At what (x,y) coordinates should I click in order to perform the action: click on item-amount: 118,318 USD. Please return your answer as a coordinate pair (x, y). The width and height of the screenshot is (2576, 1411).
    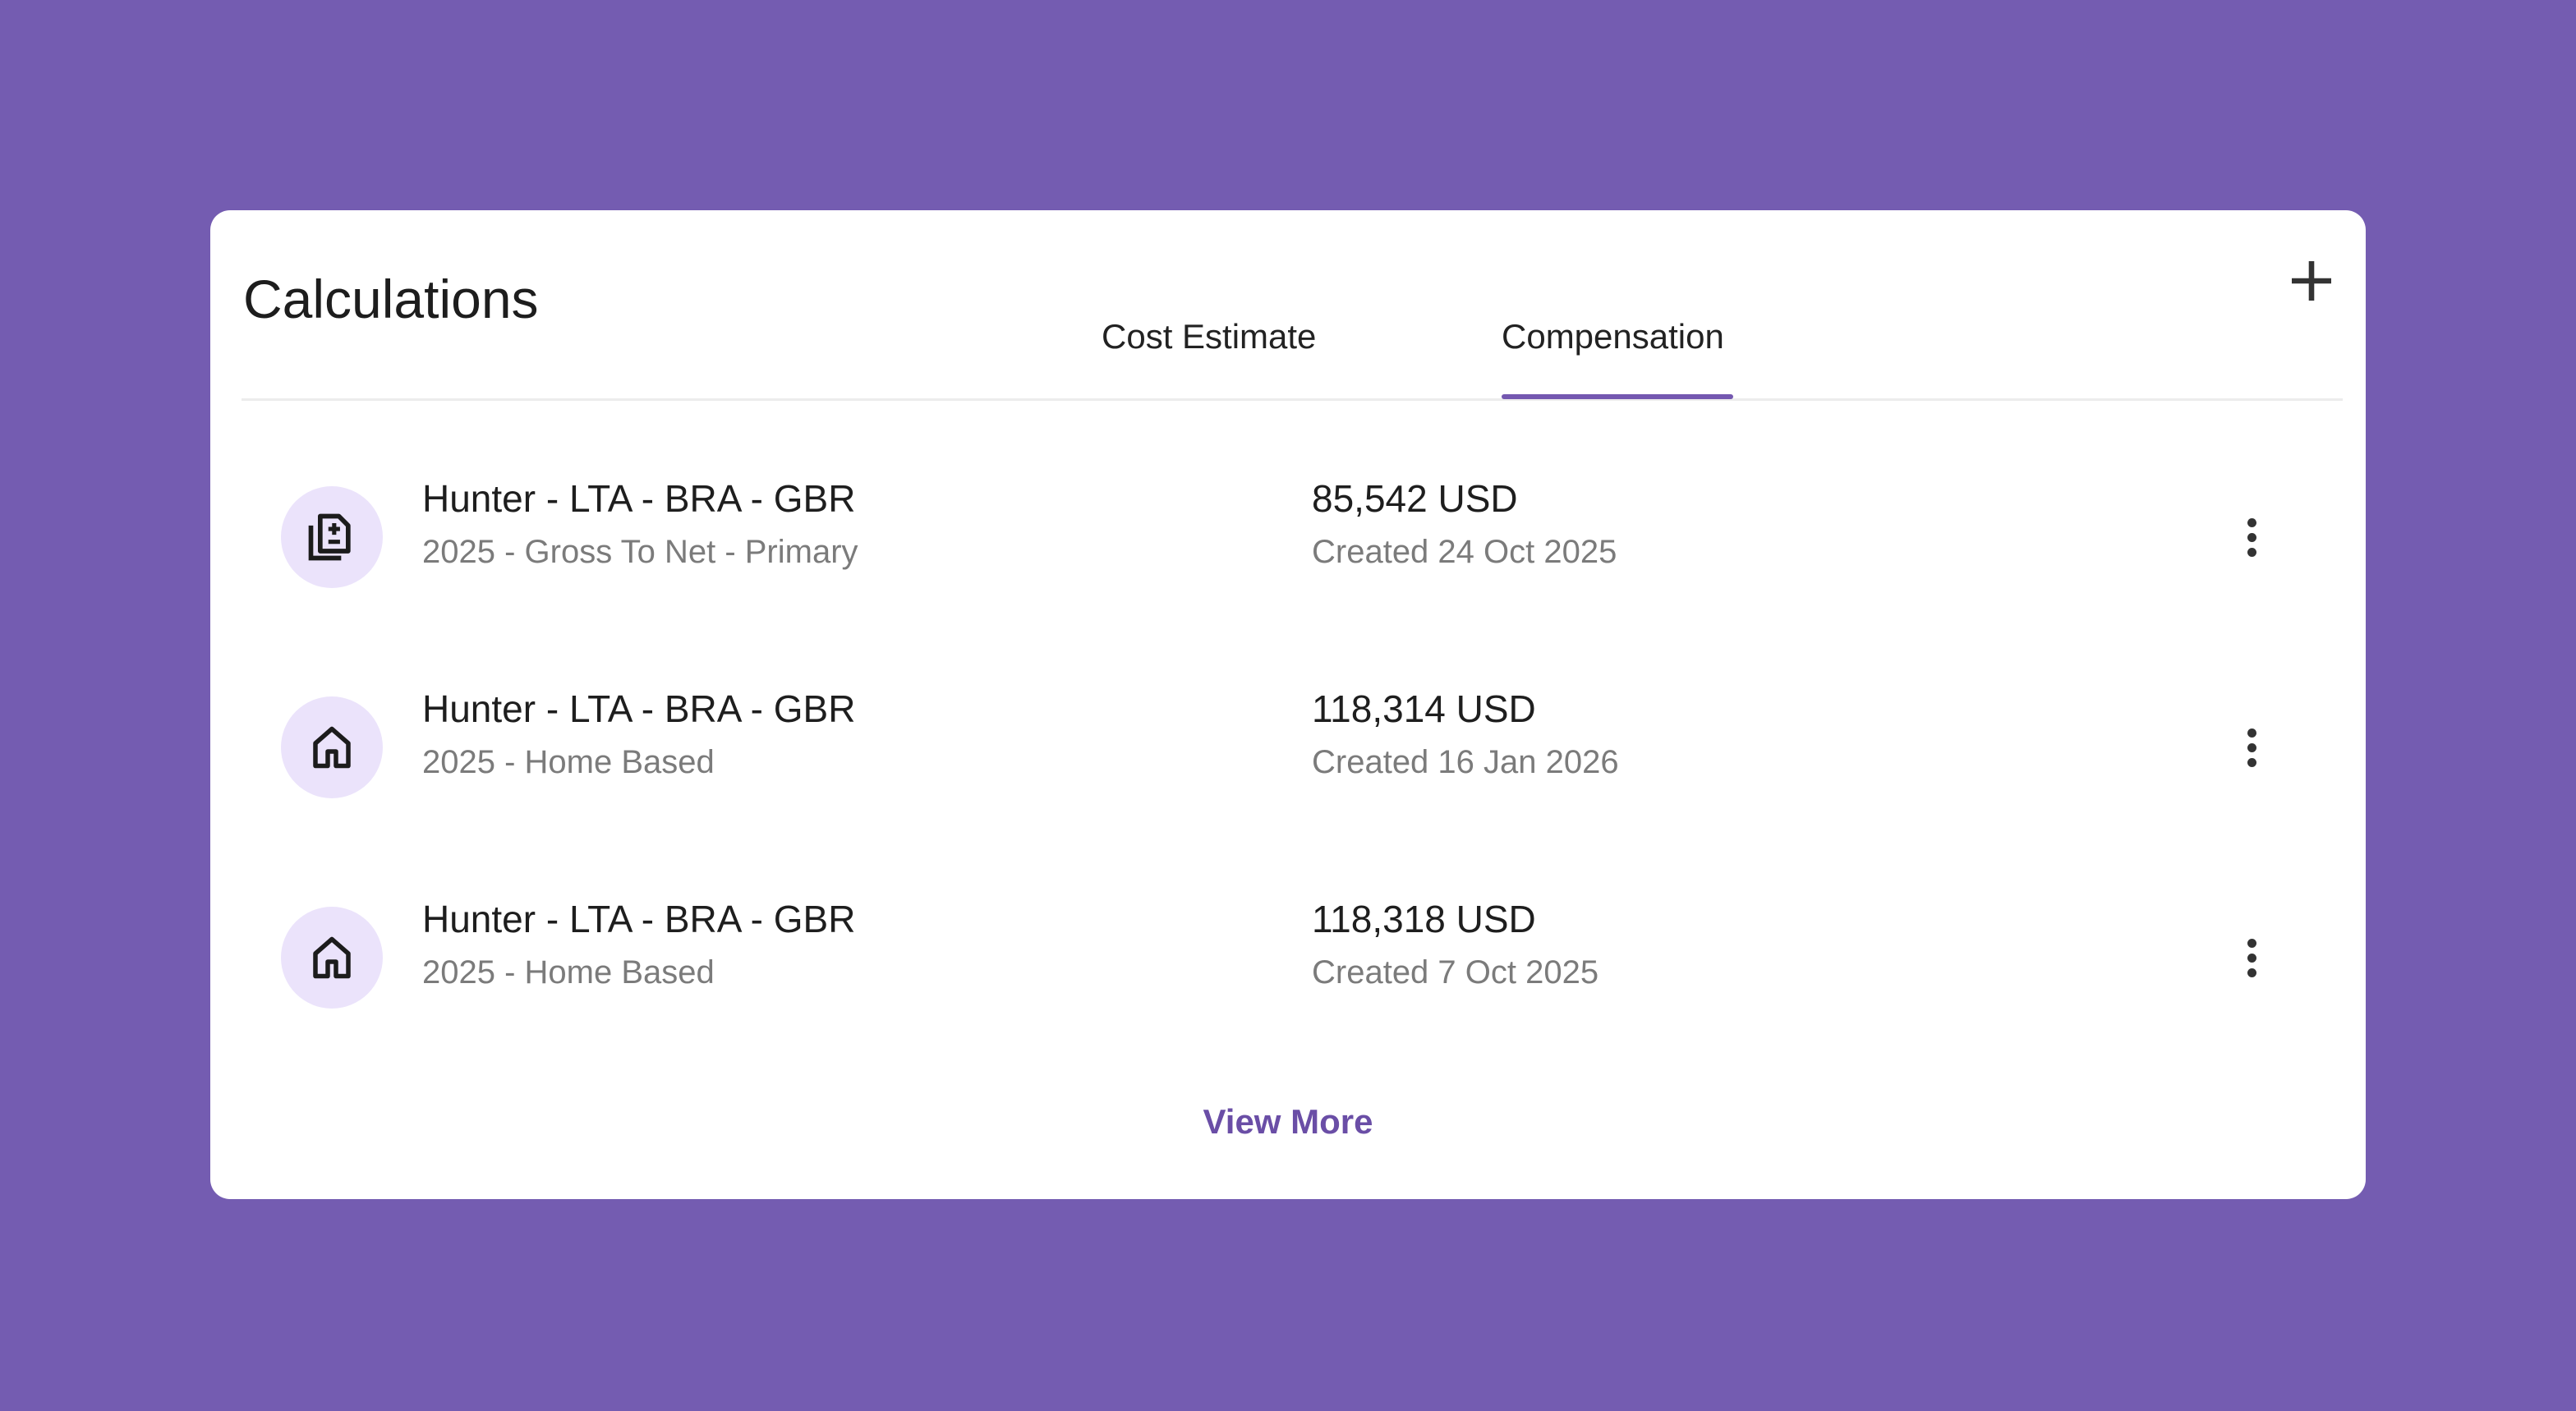
    Looking at the image, I should click on (1424, 919).